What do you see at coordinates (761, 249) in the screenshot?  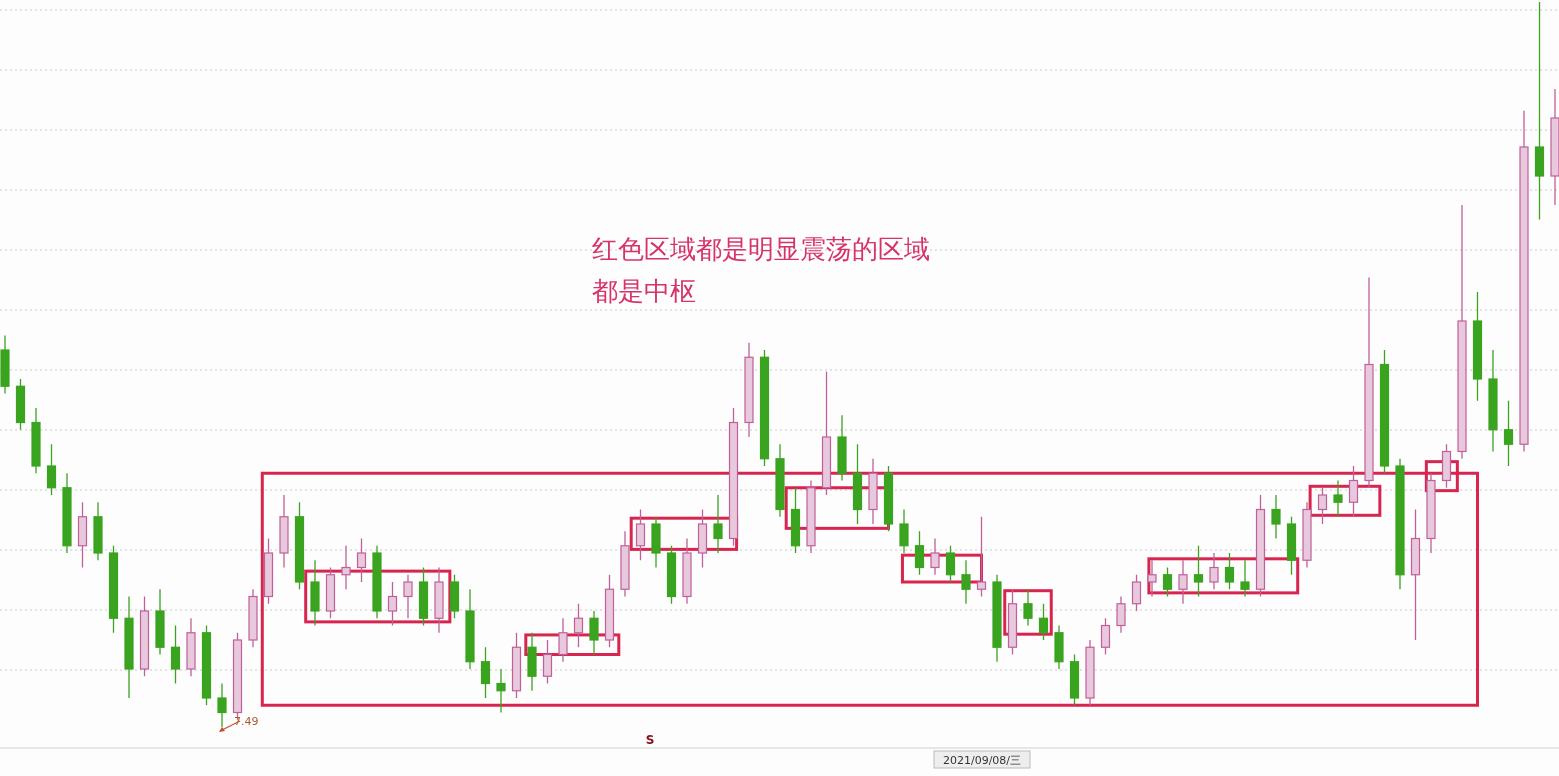 I see `annotation: 红色区域都是明显震荡的区域` at bounding box center [761, 249].